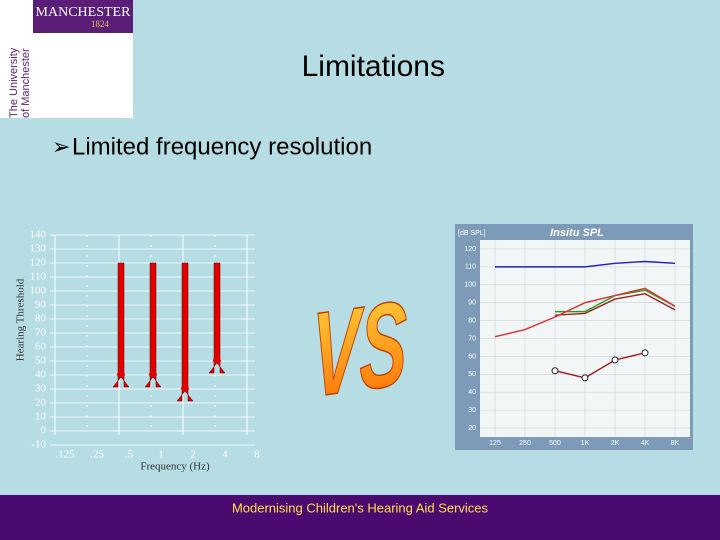 Image resolution: width=720 pixels, height=540 pixels. Describe the element at coordinates (360, 517) in the screenshot. I see `footer-band` at that location.